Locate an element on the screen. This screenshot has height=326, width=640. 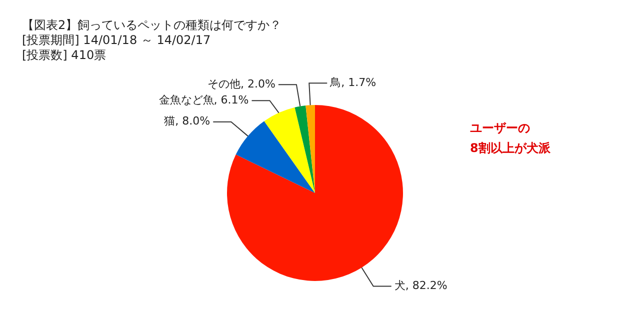
slice-label: 猫, 8.0% is located at coordinates (187, 121).